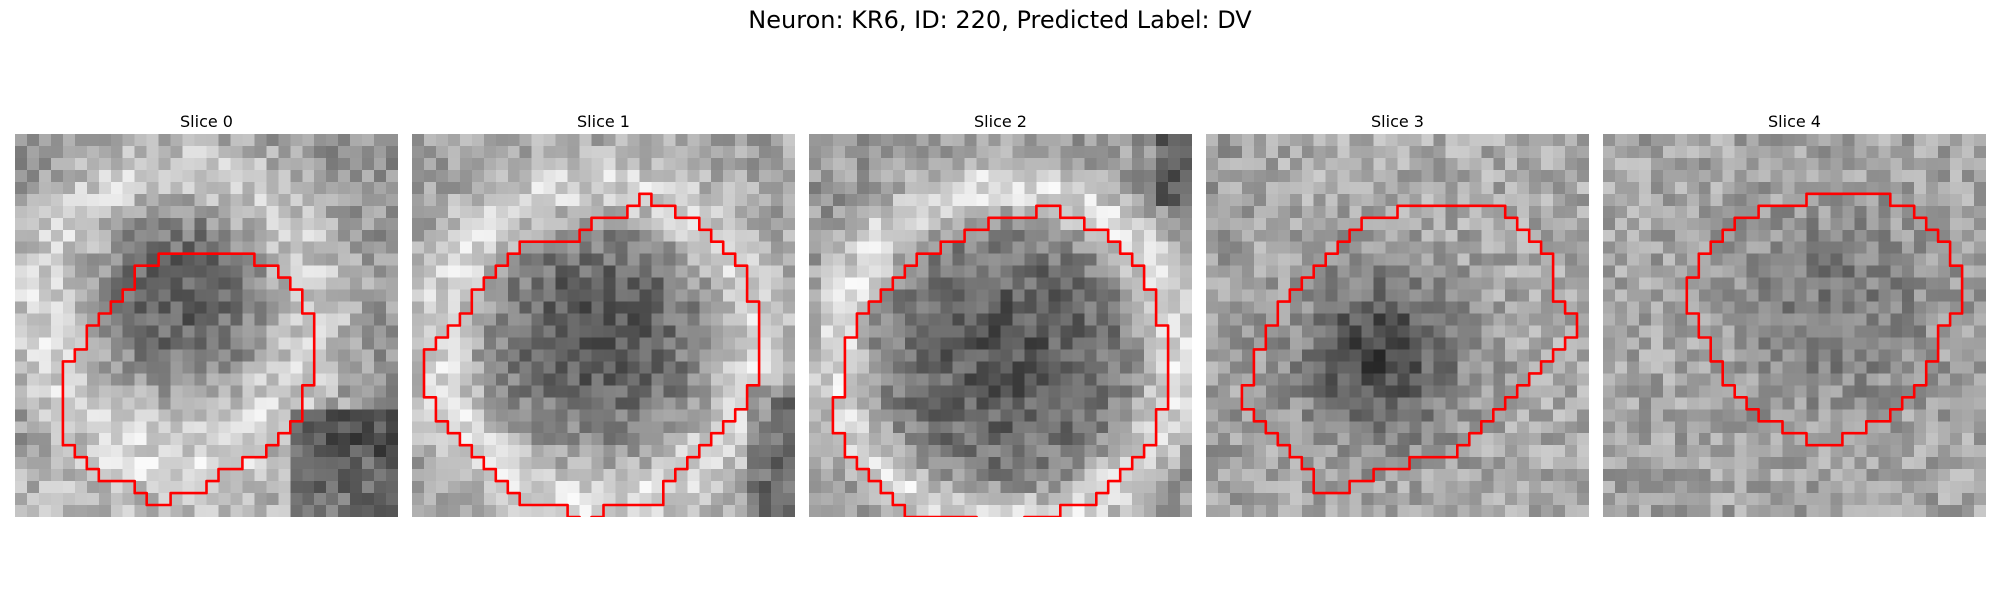 The height and width of the screenshot is (600, 2000). I want to click on slice-panel-0: Slice 0, so click(206, 313).